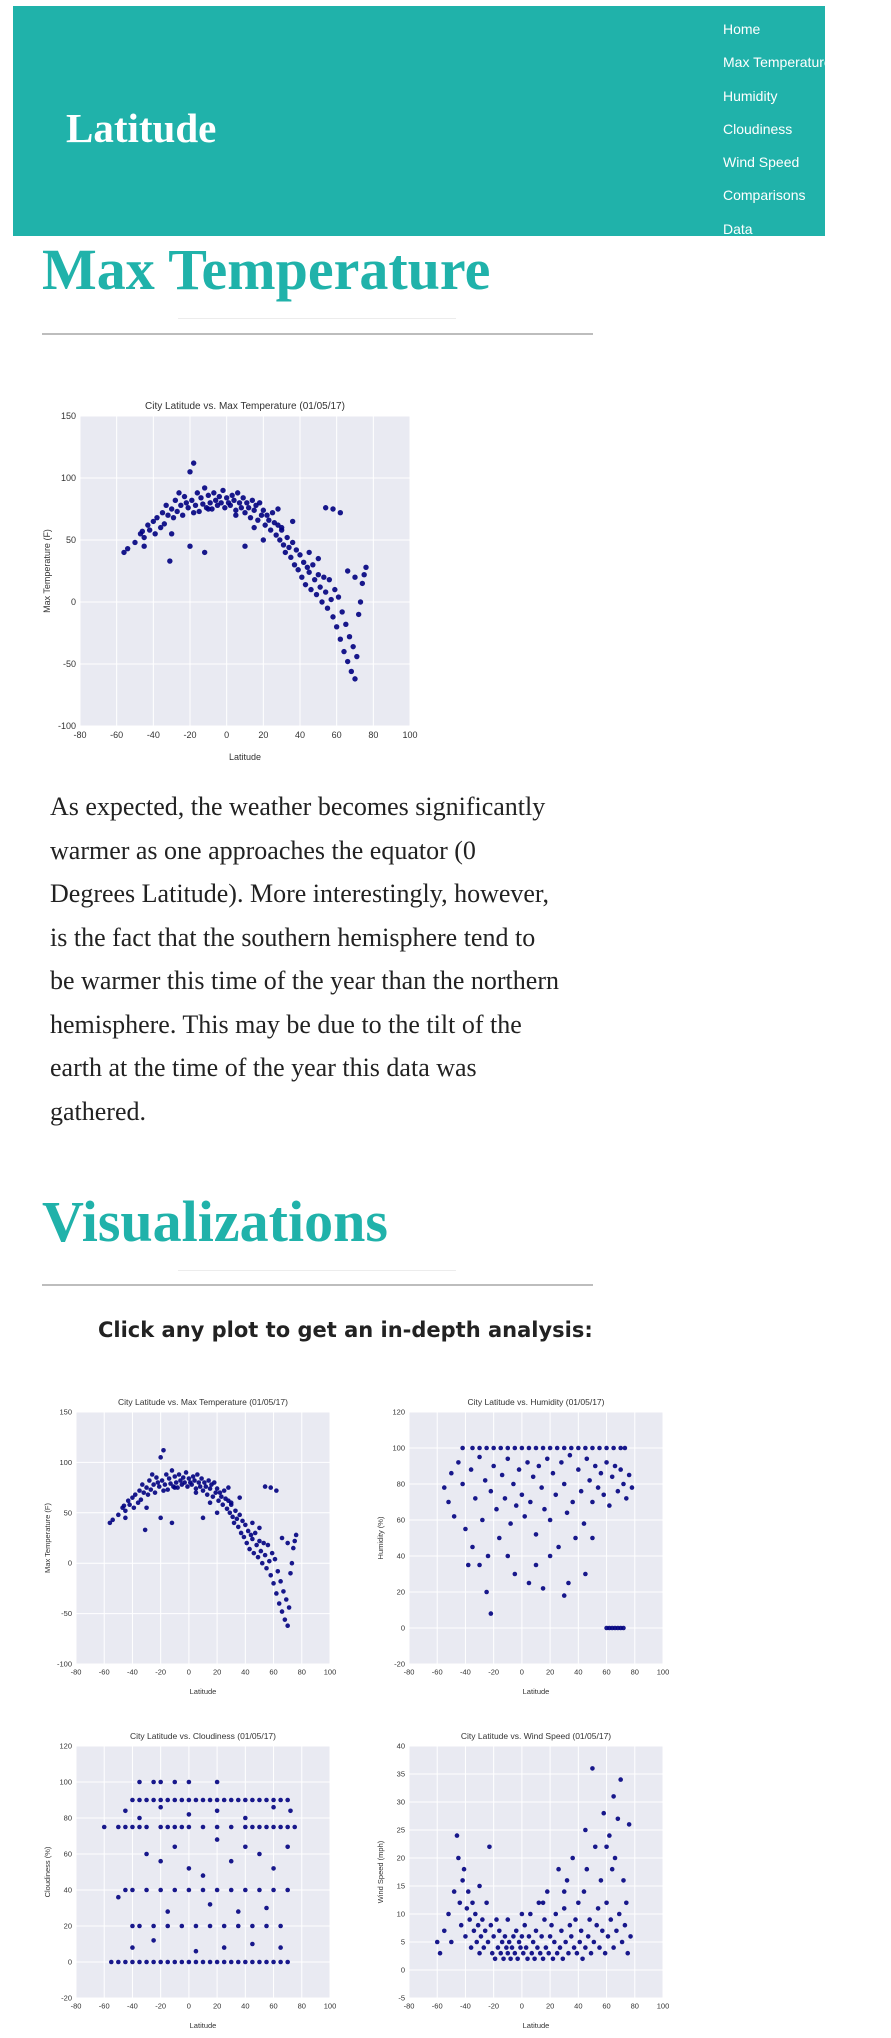 The image size is (891, 2038). What do you see at coordinates (401, 1746) in the screenshot?
I see `wind-speed-plot-thumbnail-y-tick-label: 40` at bounding box center [401, 1746].